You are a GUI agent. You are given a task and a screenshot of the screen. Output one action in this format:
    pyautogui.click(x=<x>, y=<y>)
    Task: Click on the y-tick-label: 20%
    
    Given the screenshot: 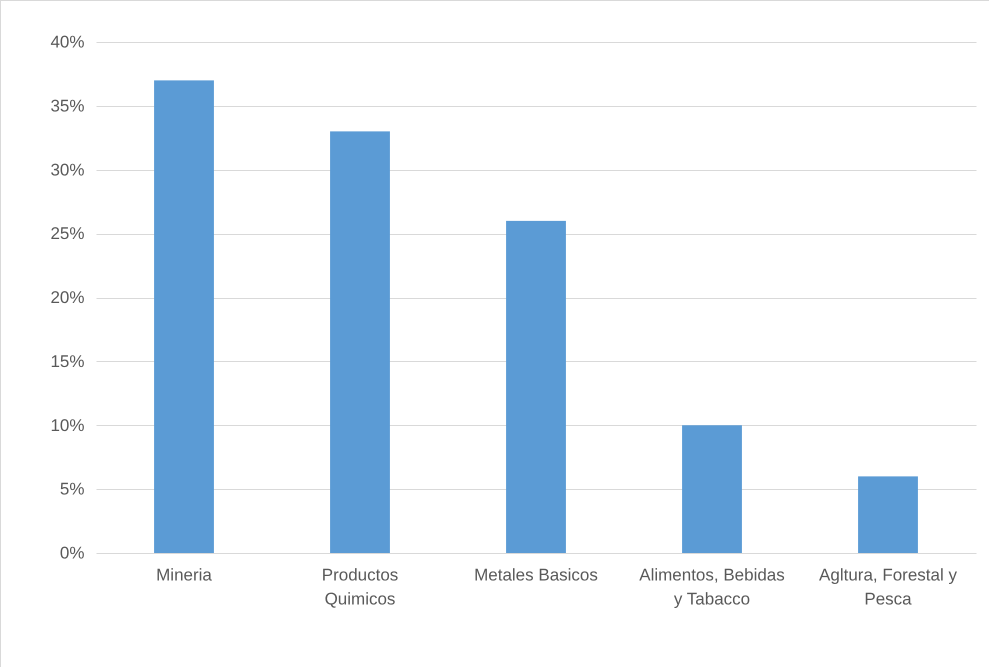 What is the action you would take?
    pyautogui.click(x=67, y=297)
    